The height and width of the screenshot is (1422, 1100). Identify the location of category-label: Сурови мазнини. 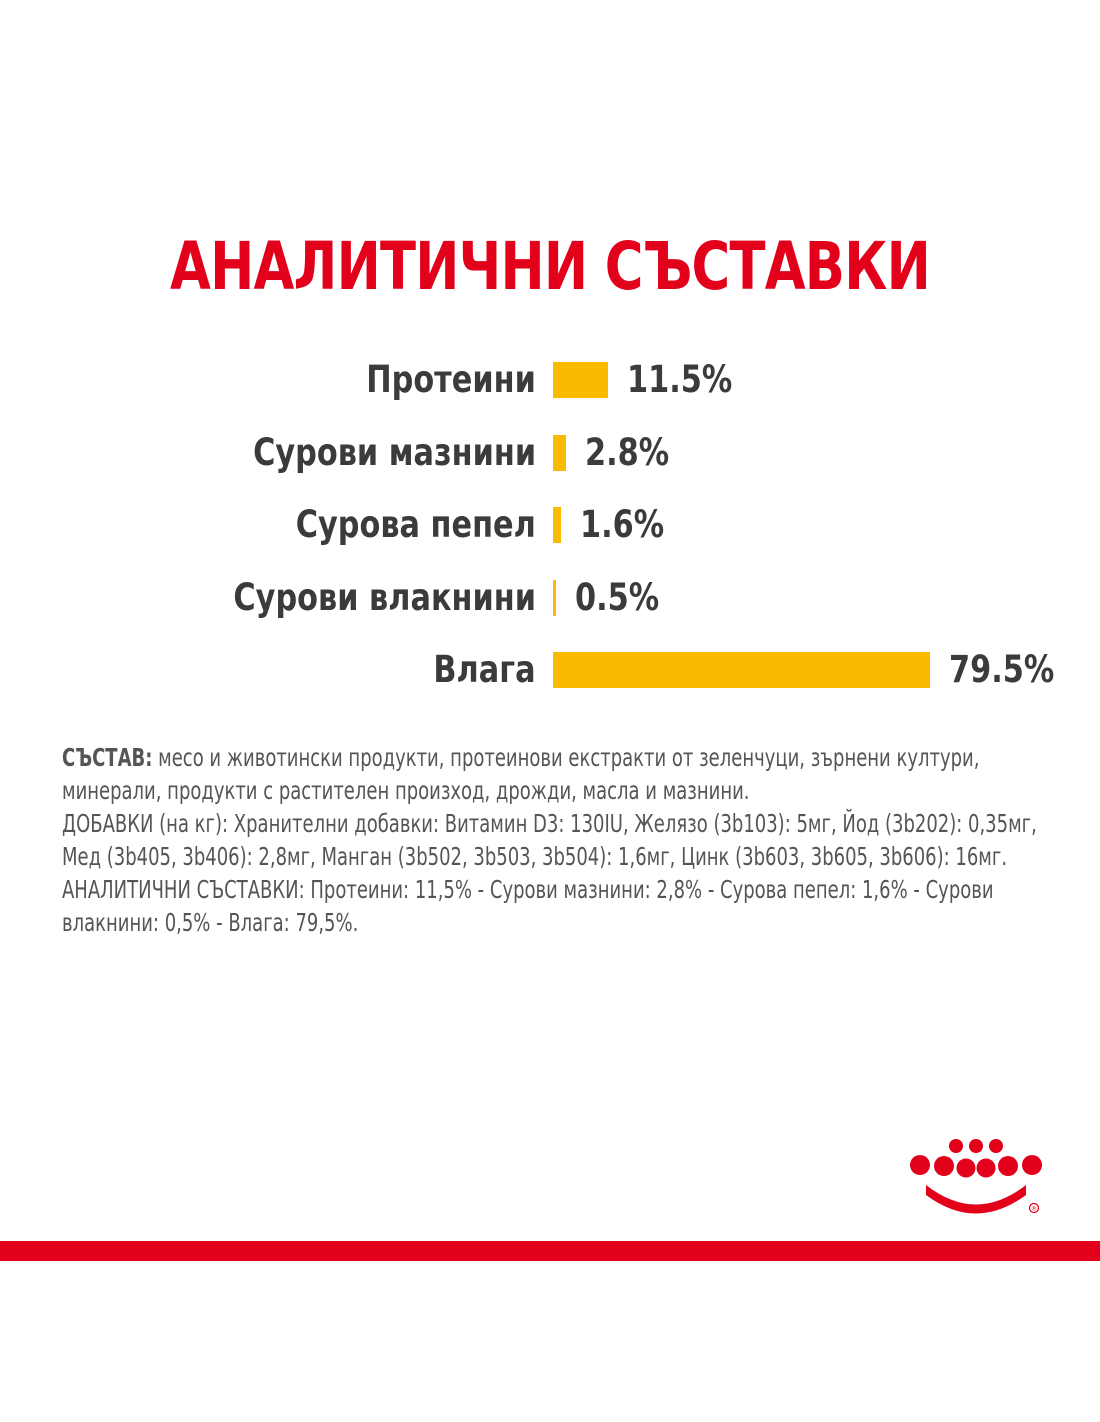
(394, 452).